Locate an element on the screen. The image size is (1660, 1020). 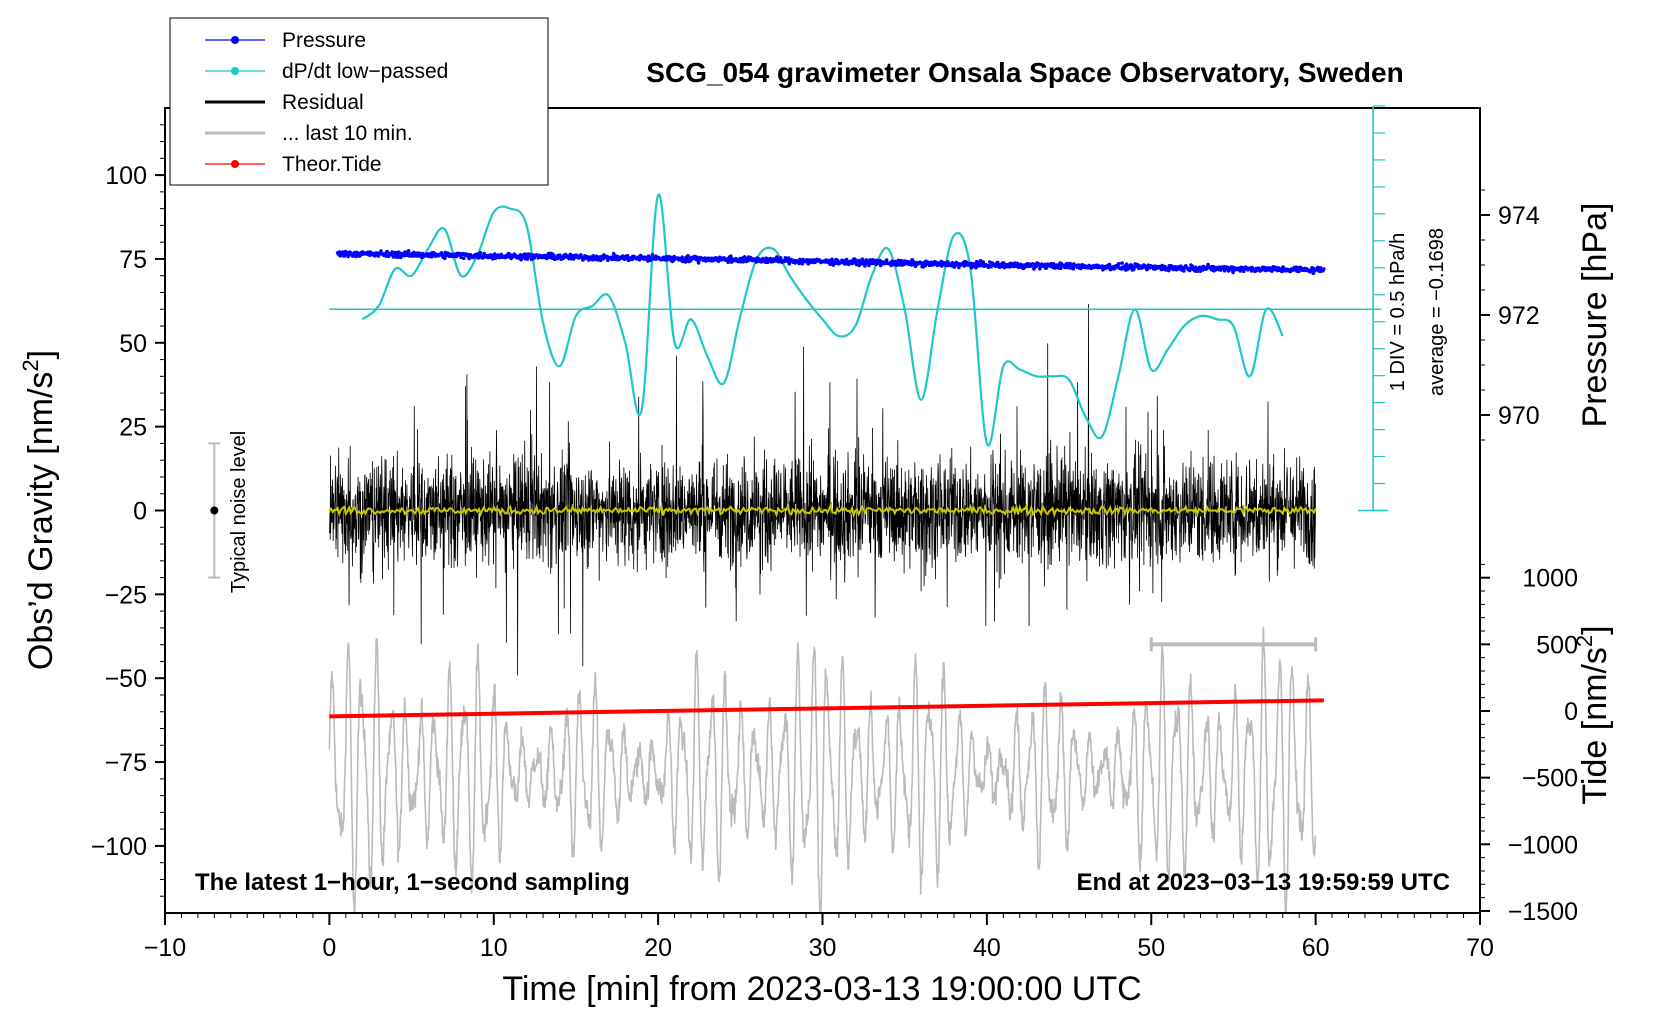
tide-axis-title-end: ] is located at coordinates (1595, 629).